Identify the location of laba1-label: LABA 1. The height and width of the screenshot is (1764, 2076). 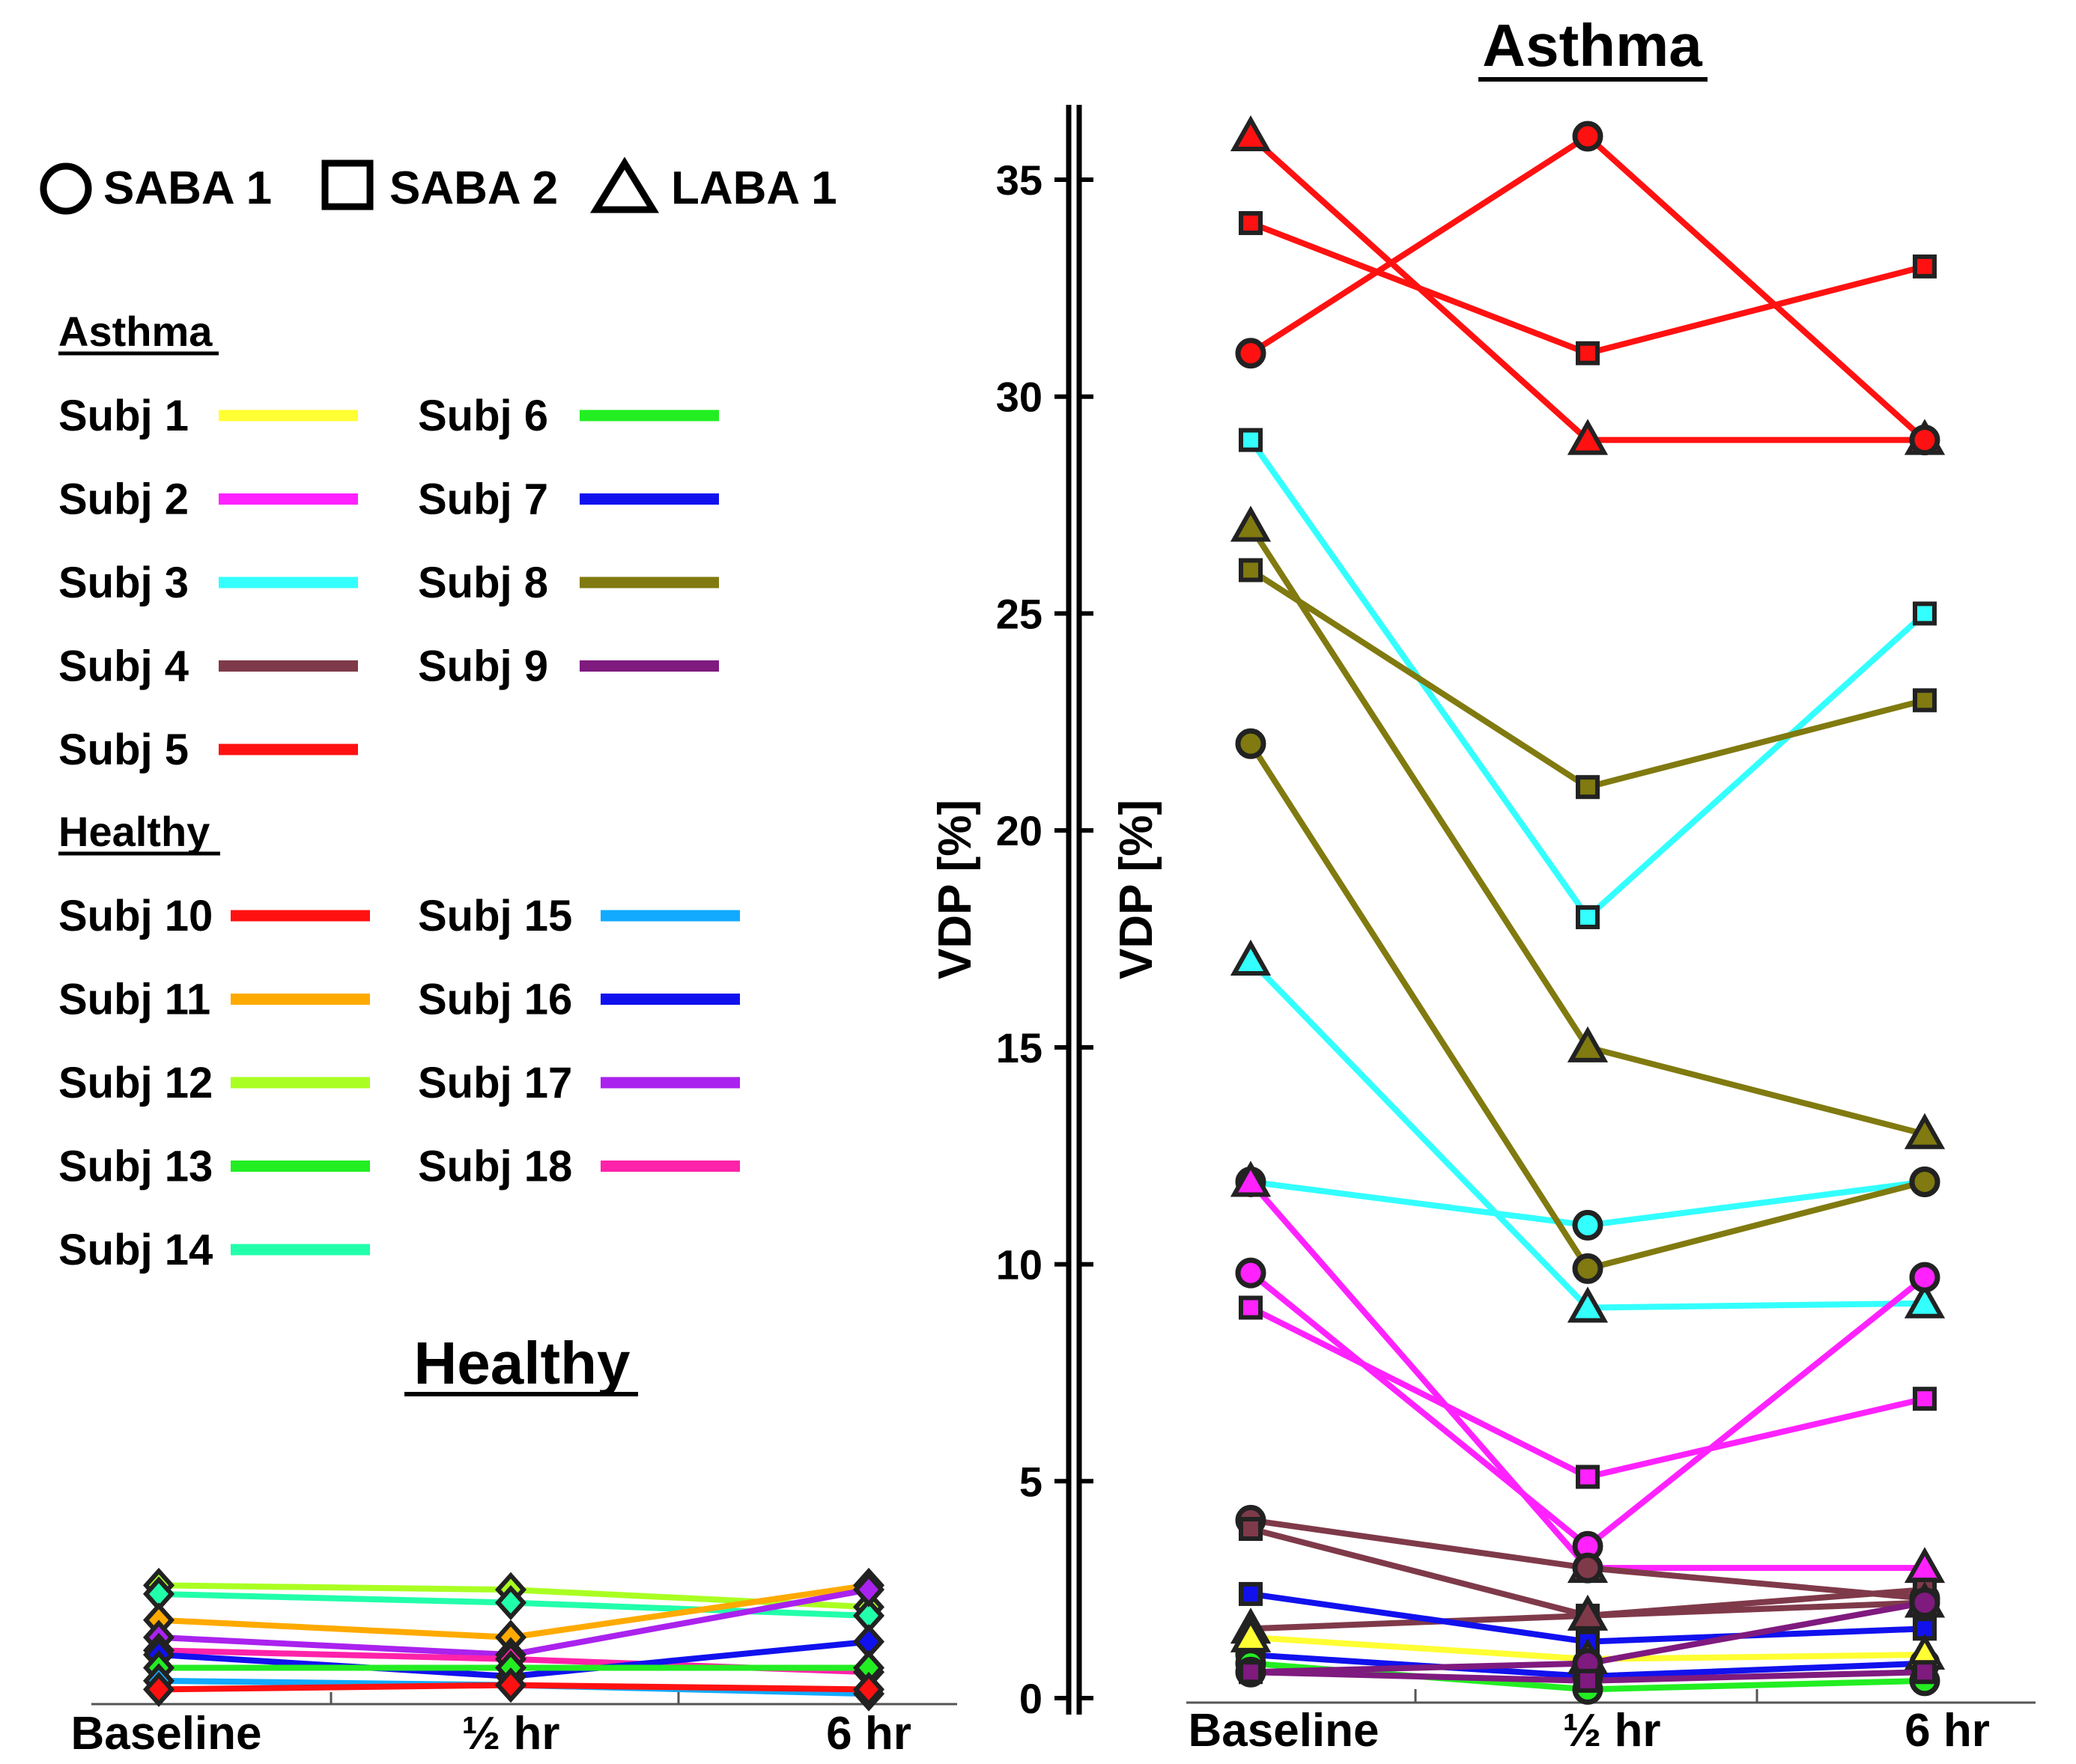
(754, 188).